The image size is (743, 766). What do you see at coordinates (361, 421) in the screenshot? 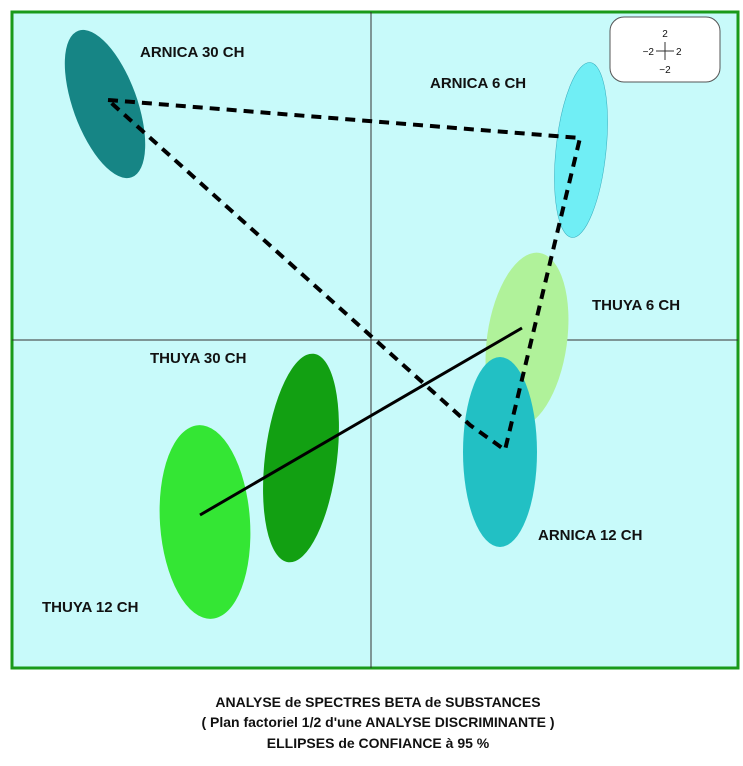
I see `solid-line` at bounding box center [361, 421].